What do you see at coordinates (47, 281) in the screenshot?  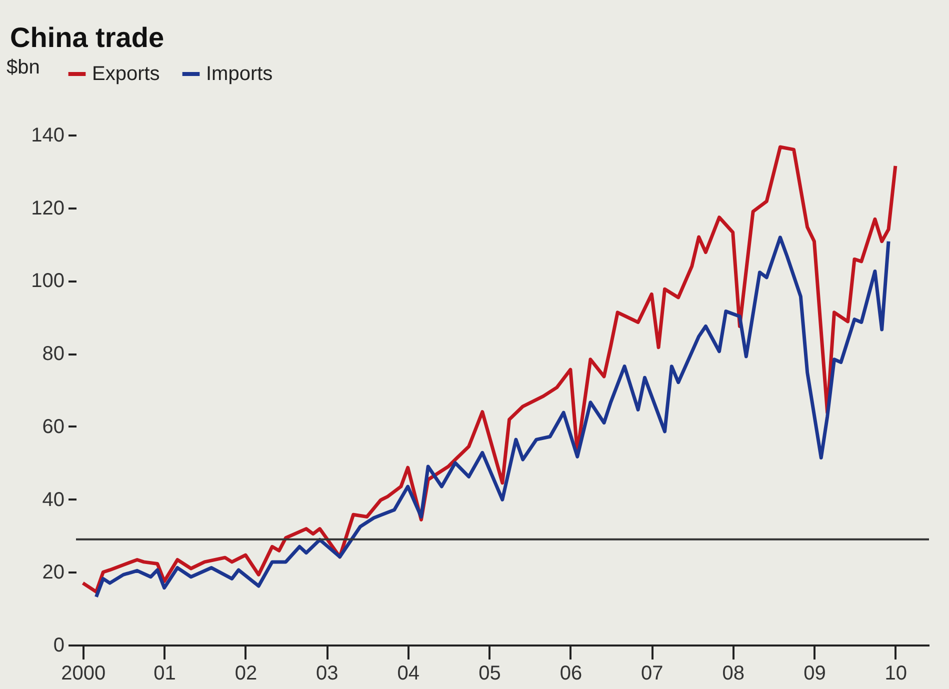 I see `y-tick-label: 100` at bounding box center [47, 281].